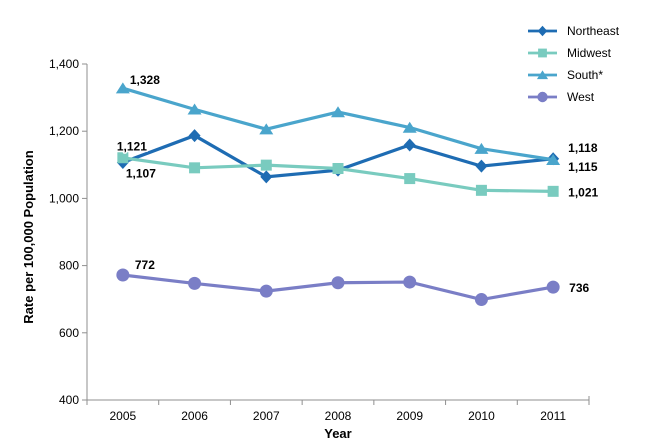 The image size is (655, 447). Describe the element at coordinates (581, 97) in the screenshot. I see `legend-label: West` at that location.